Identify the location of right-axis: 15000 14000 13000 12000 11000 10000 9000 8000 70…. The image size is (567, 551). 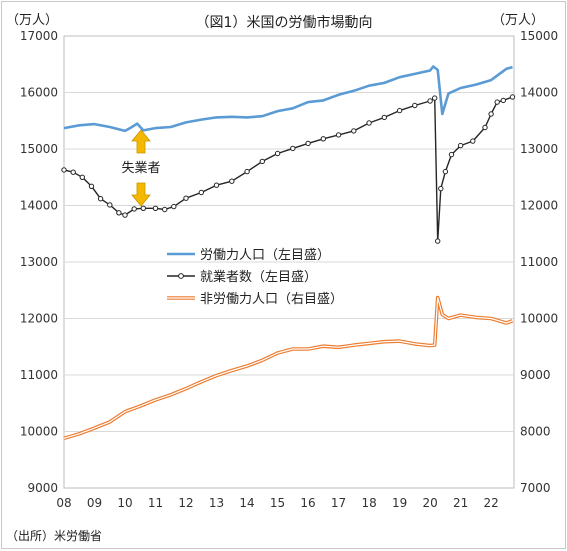
(539, 262).